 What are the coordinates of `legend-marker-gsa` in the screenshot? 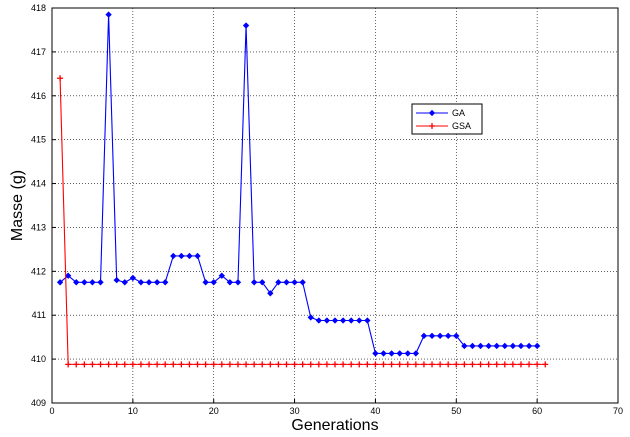 It's located at (432, 126).